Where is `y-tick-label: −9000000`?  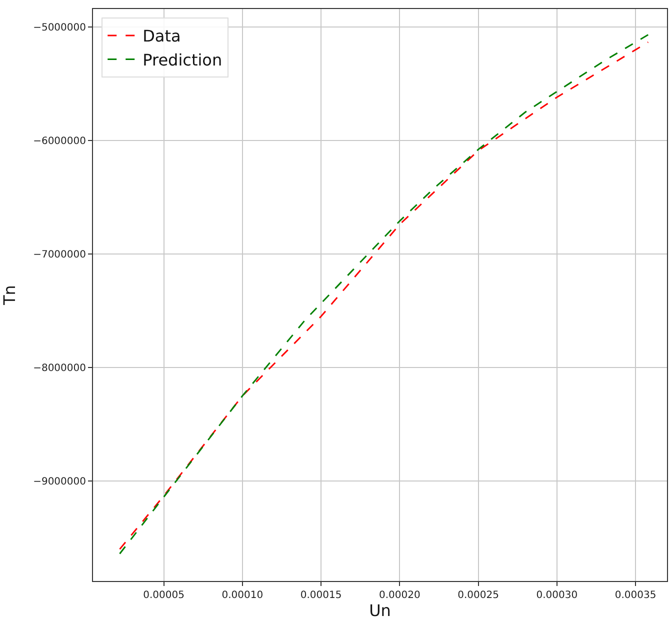
y-tick-label: −9000000 is located at coordinates (59, 482).